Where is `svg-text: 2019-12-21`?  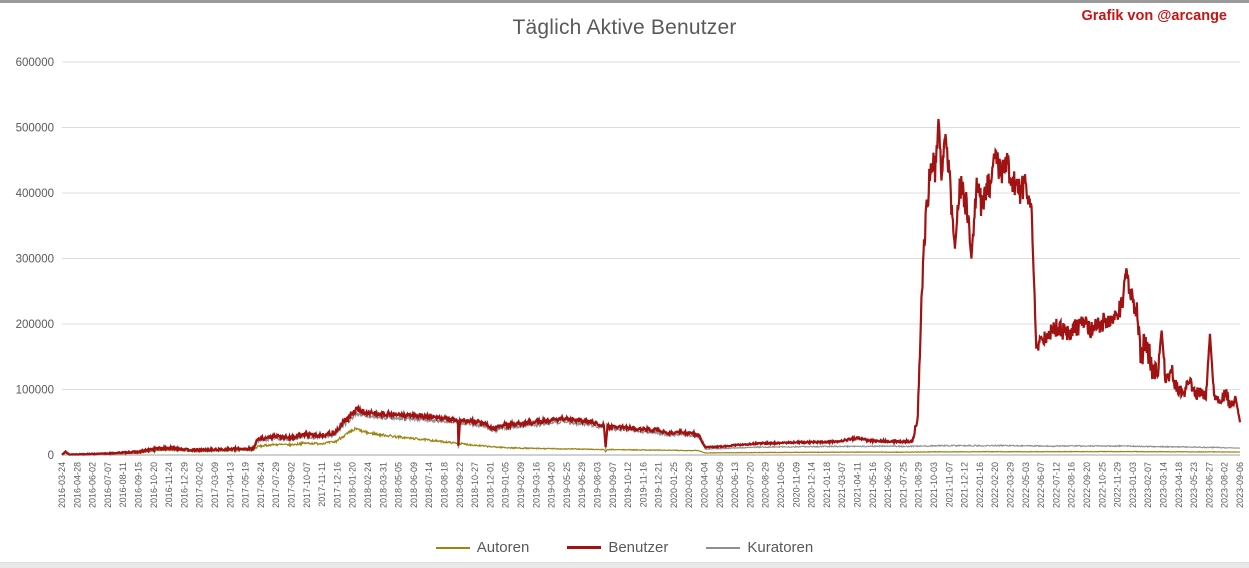
svg-text: 2019-12-21 is located at coordinates (659, 485).